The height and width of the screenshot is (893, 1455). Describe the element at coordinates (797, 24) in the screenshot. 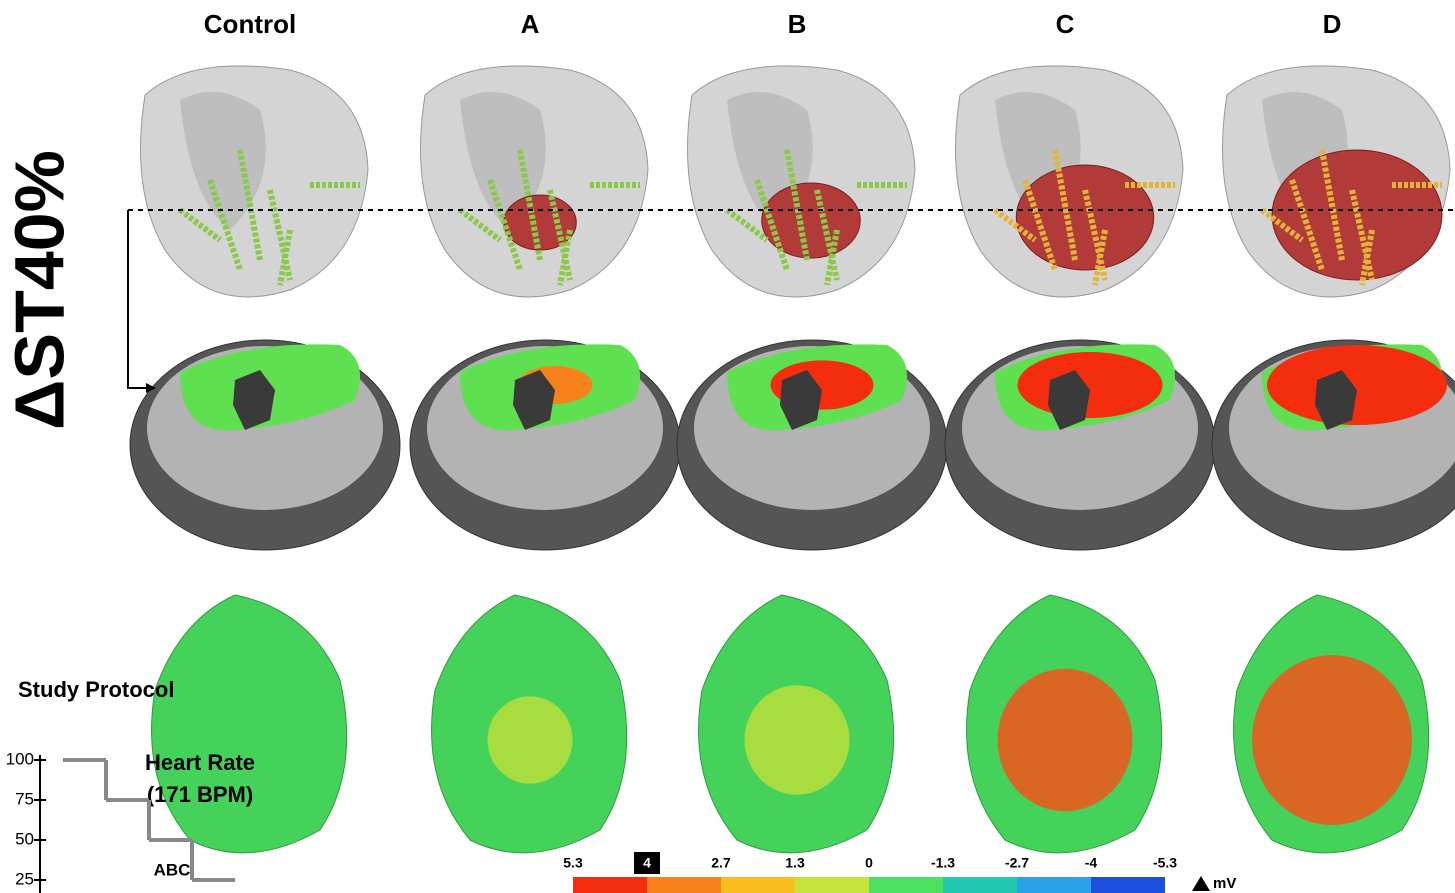

I see `column-header: B` at that location.